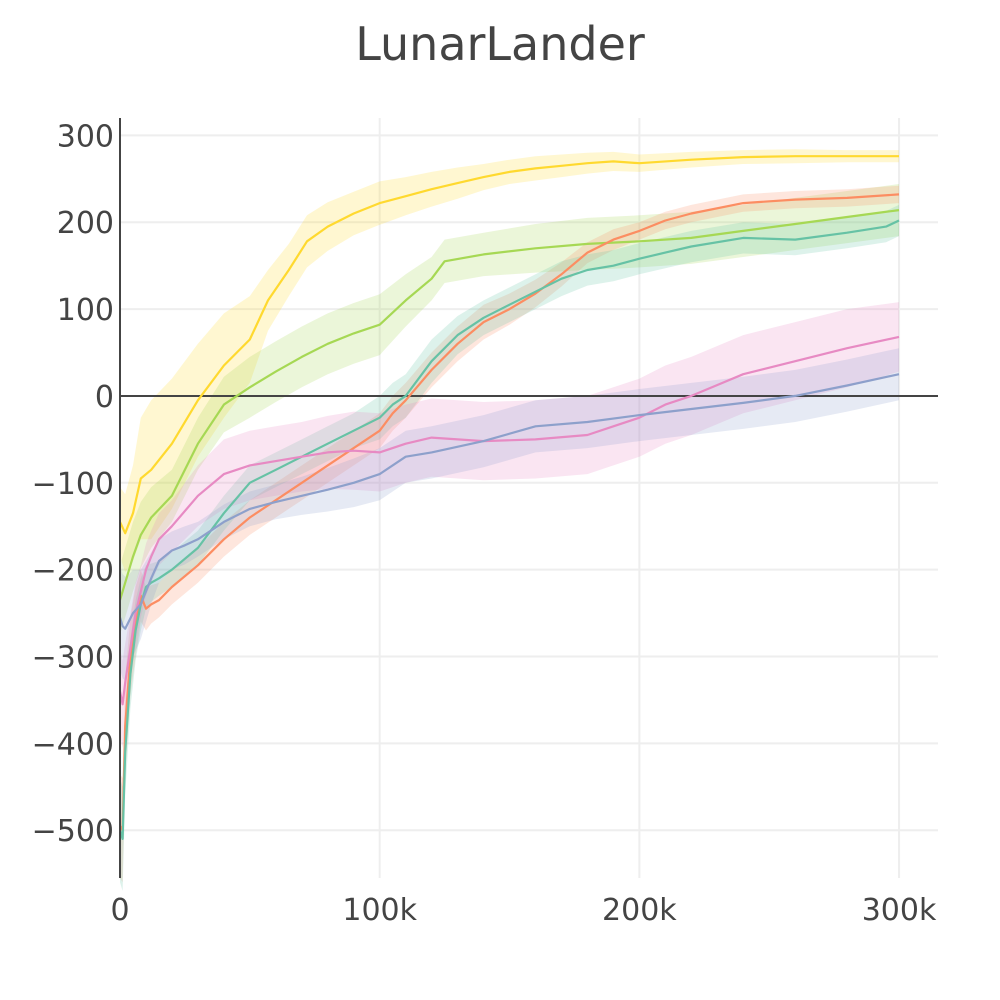 The image size is (1000, 1000). I want to click on y-tick-label: 300, so click(85, 136).